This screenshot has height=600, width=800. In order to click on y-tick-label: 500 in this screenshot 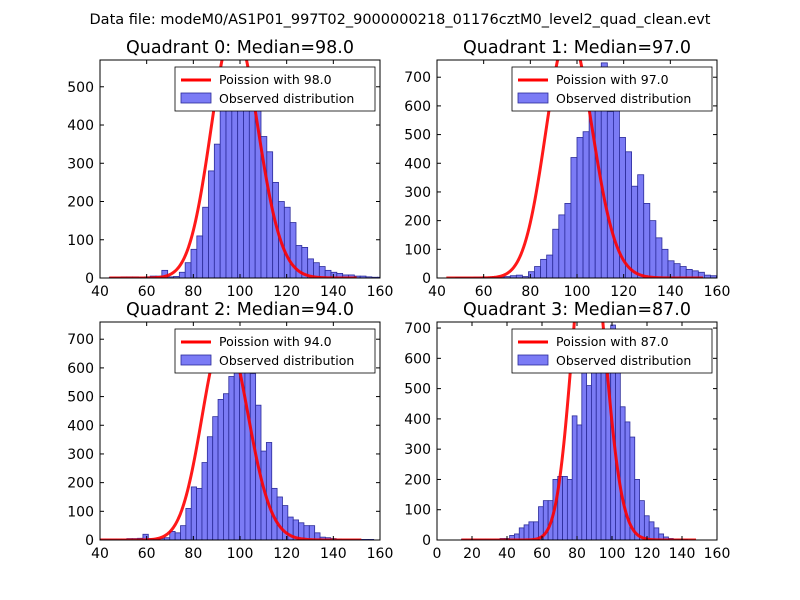, I will do `click(80, 88)`.